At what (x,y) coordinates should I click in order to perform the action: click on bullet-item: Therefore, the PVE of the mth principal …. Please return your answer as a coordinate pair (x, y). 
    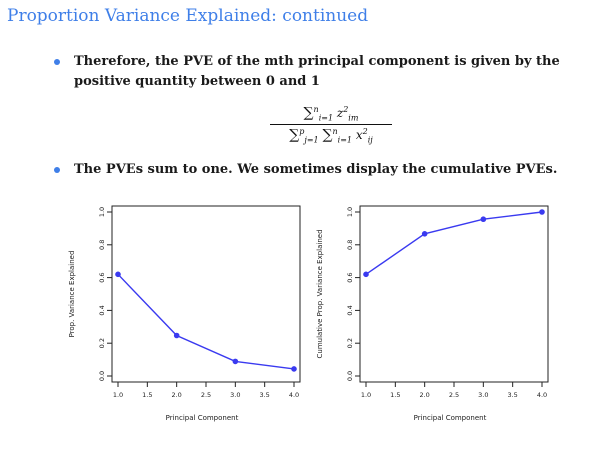
    Looking at the image, I should click on (313, 72).